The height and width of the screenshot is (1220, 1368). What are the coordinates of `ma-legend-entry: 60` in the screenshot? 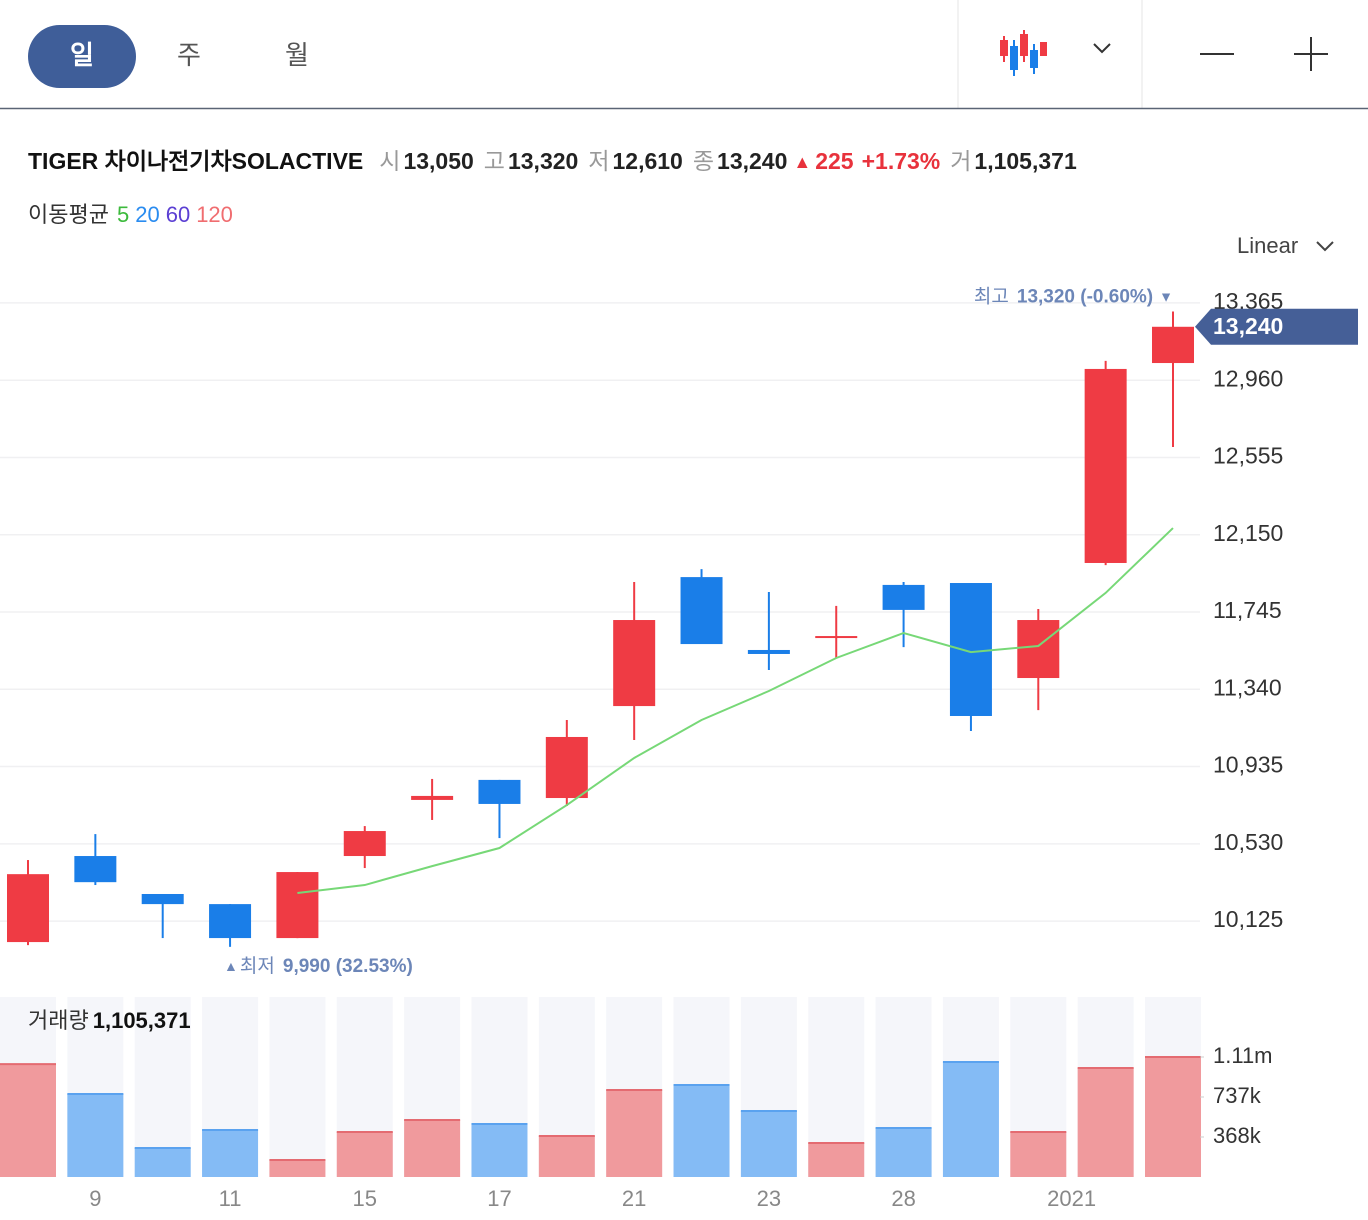 It's located at (178, 214).